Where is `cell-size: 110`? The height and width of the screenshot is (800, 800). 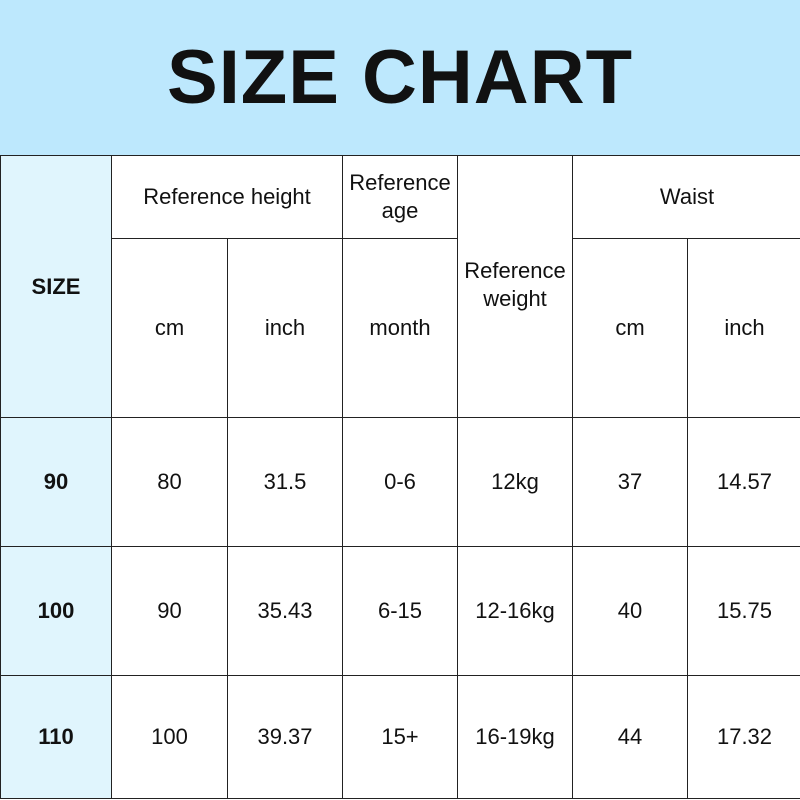
cell-size: 110 is located at coordinates (56, 737).